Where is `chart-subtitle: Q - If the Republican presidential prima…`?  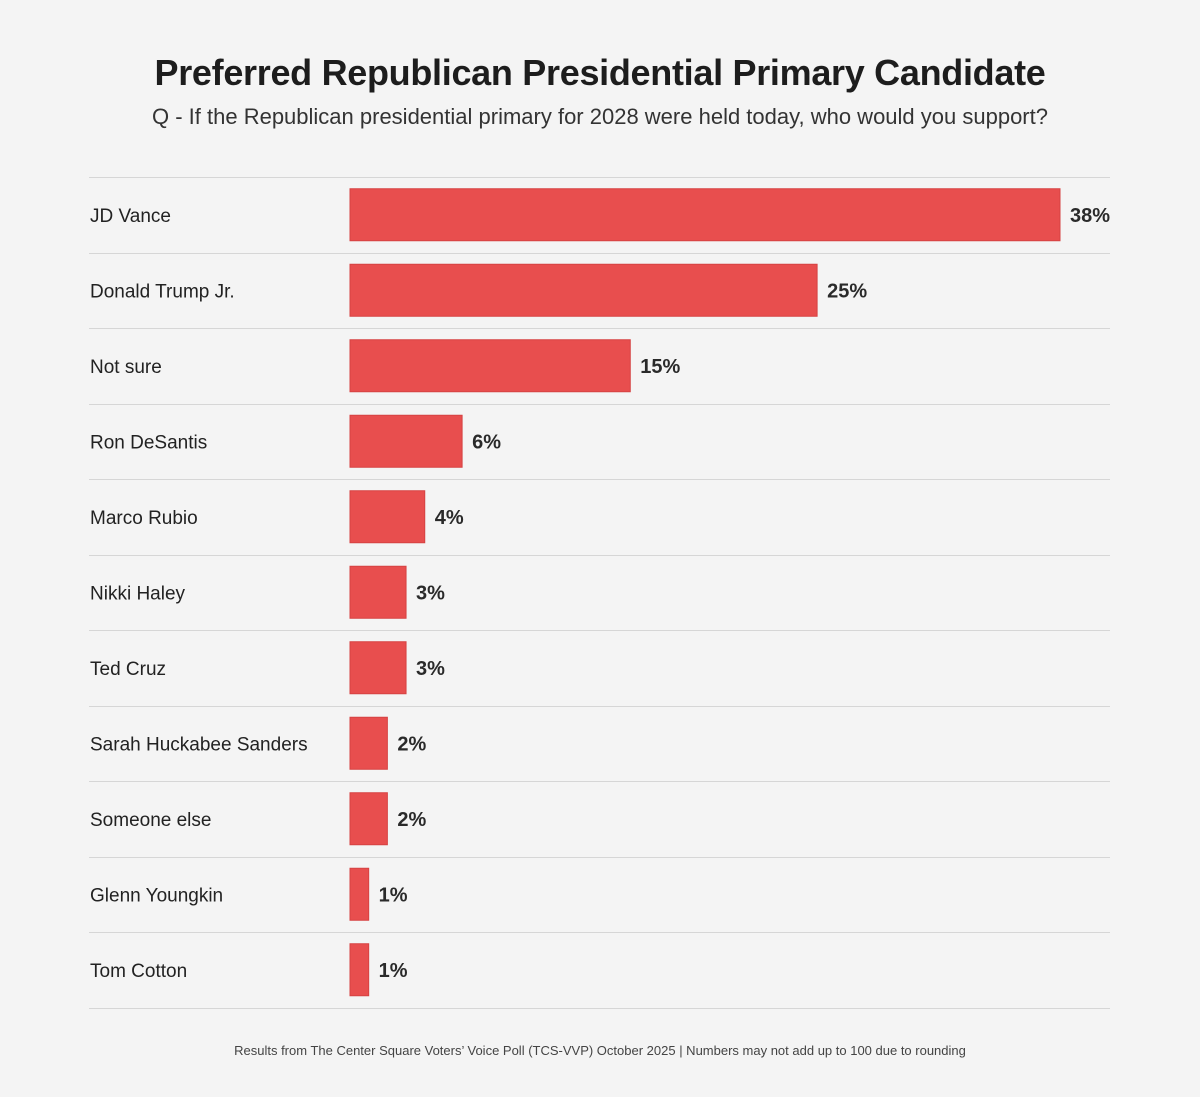 chart-subtitle: Q - If the Republican presidential prima… is located at coordinates (600, 116).